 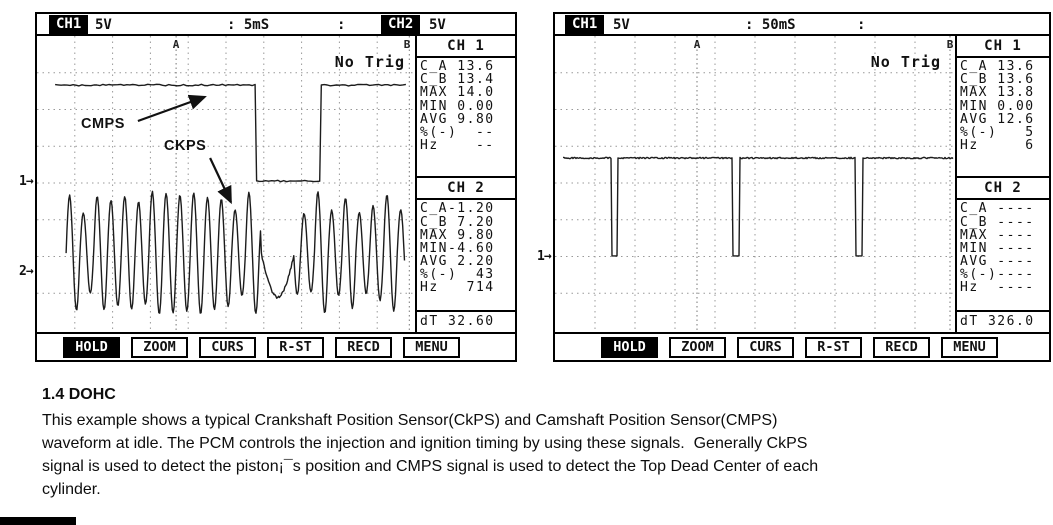 I want to click on measurement-row: C_A-1.20, so click(x=457, y=209).